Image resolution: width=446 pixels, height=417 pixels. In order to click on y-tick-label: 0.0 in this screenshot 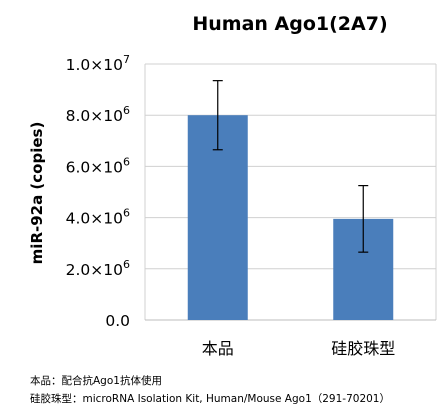, I will do `click(117, 321)`.